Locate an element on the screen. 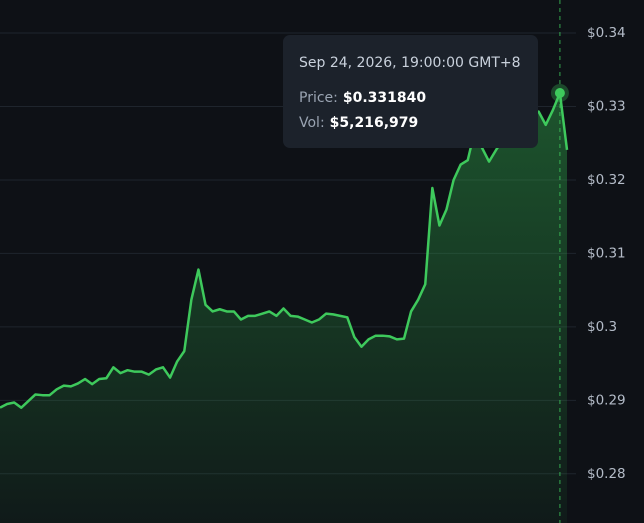  y-tick-label: $0.34 is located at coordinates (606, 33).